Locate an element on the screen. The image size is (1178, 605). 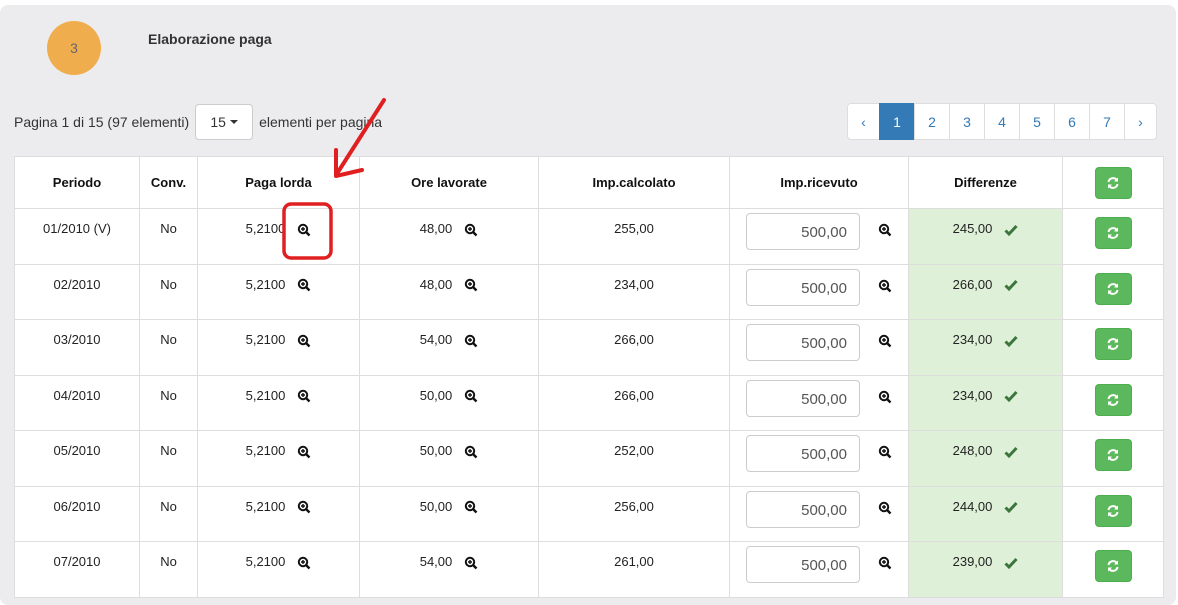
cell-periodo: 05/2010 is located at coordinates (77, 458).